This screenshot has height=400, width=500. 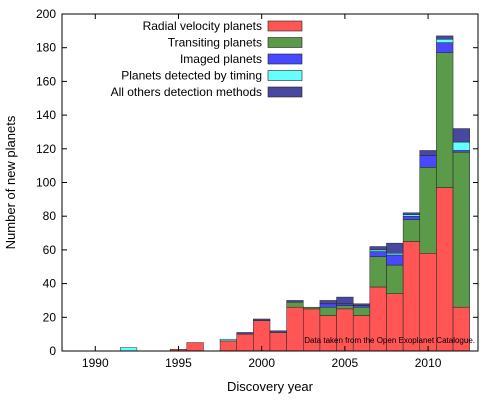 What do you see at coordinates (46, 48) in the screenshot?
I see `y-tick-label-180: 180` at bounding box center [46, 48].